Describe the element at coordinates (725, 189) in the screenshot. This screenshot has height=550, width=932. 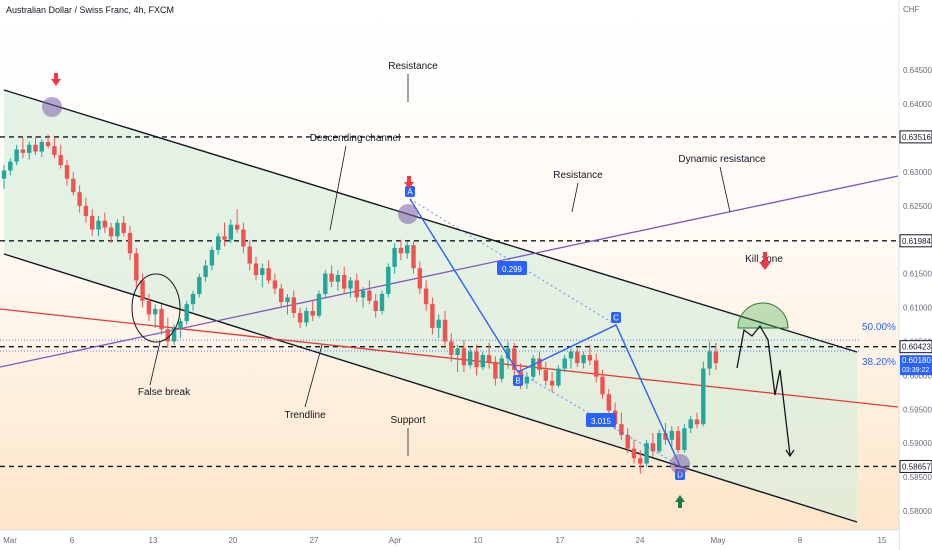
I see `pointer-dynamic` at that location.